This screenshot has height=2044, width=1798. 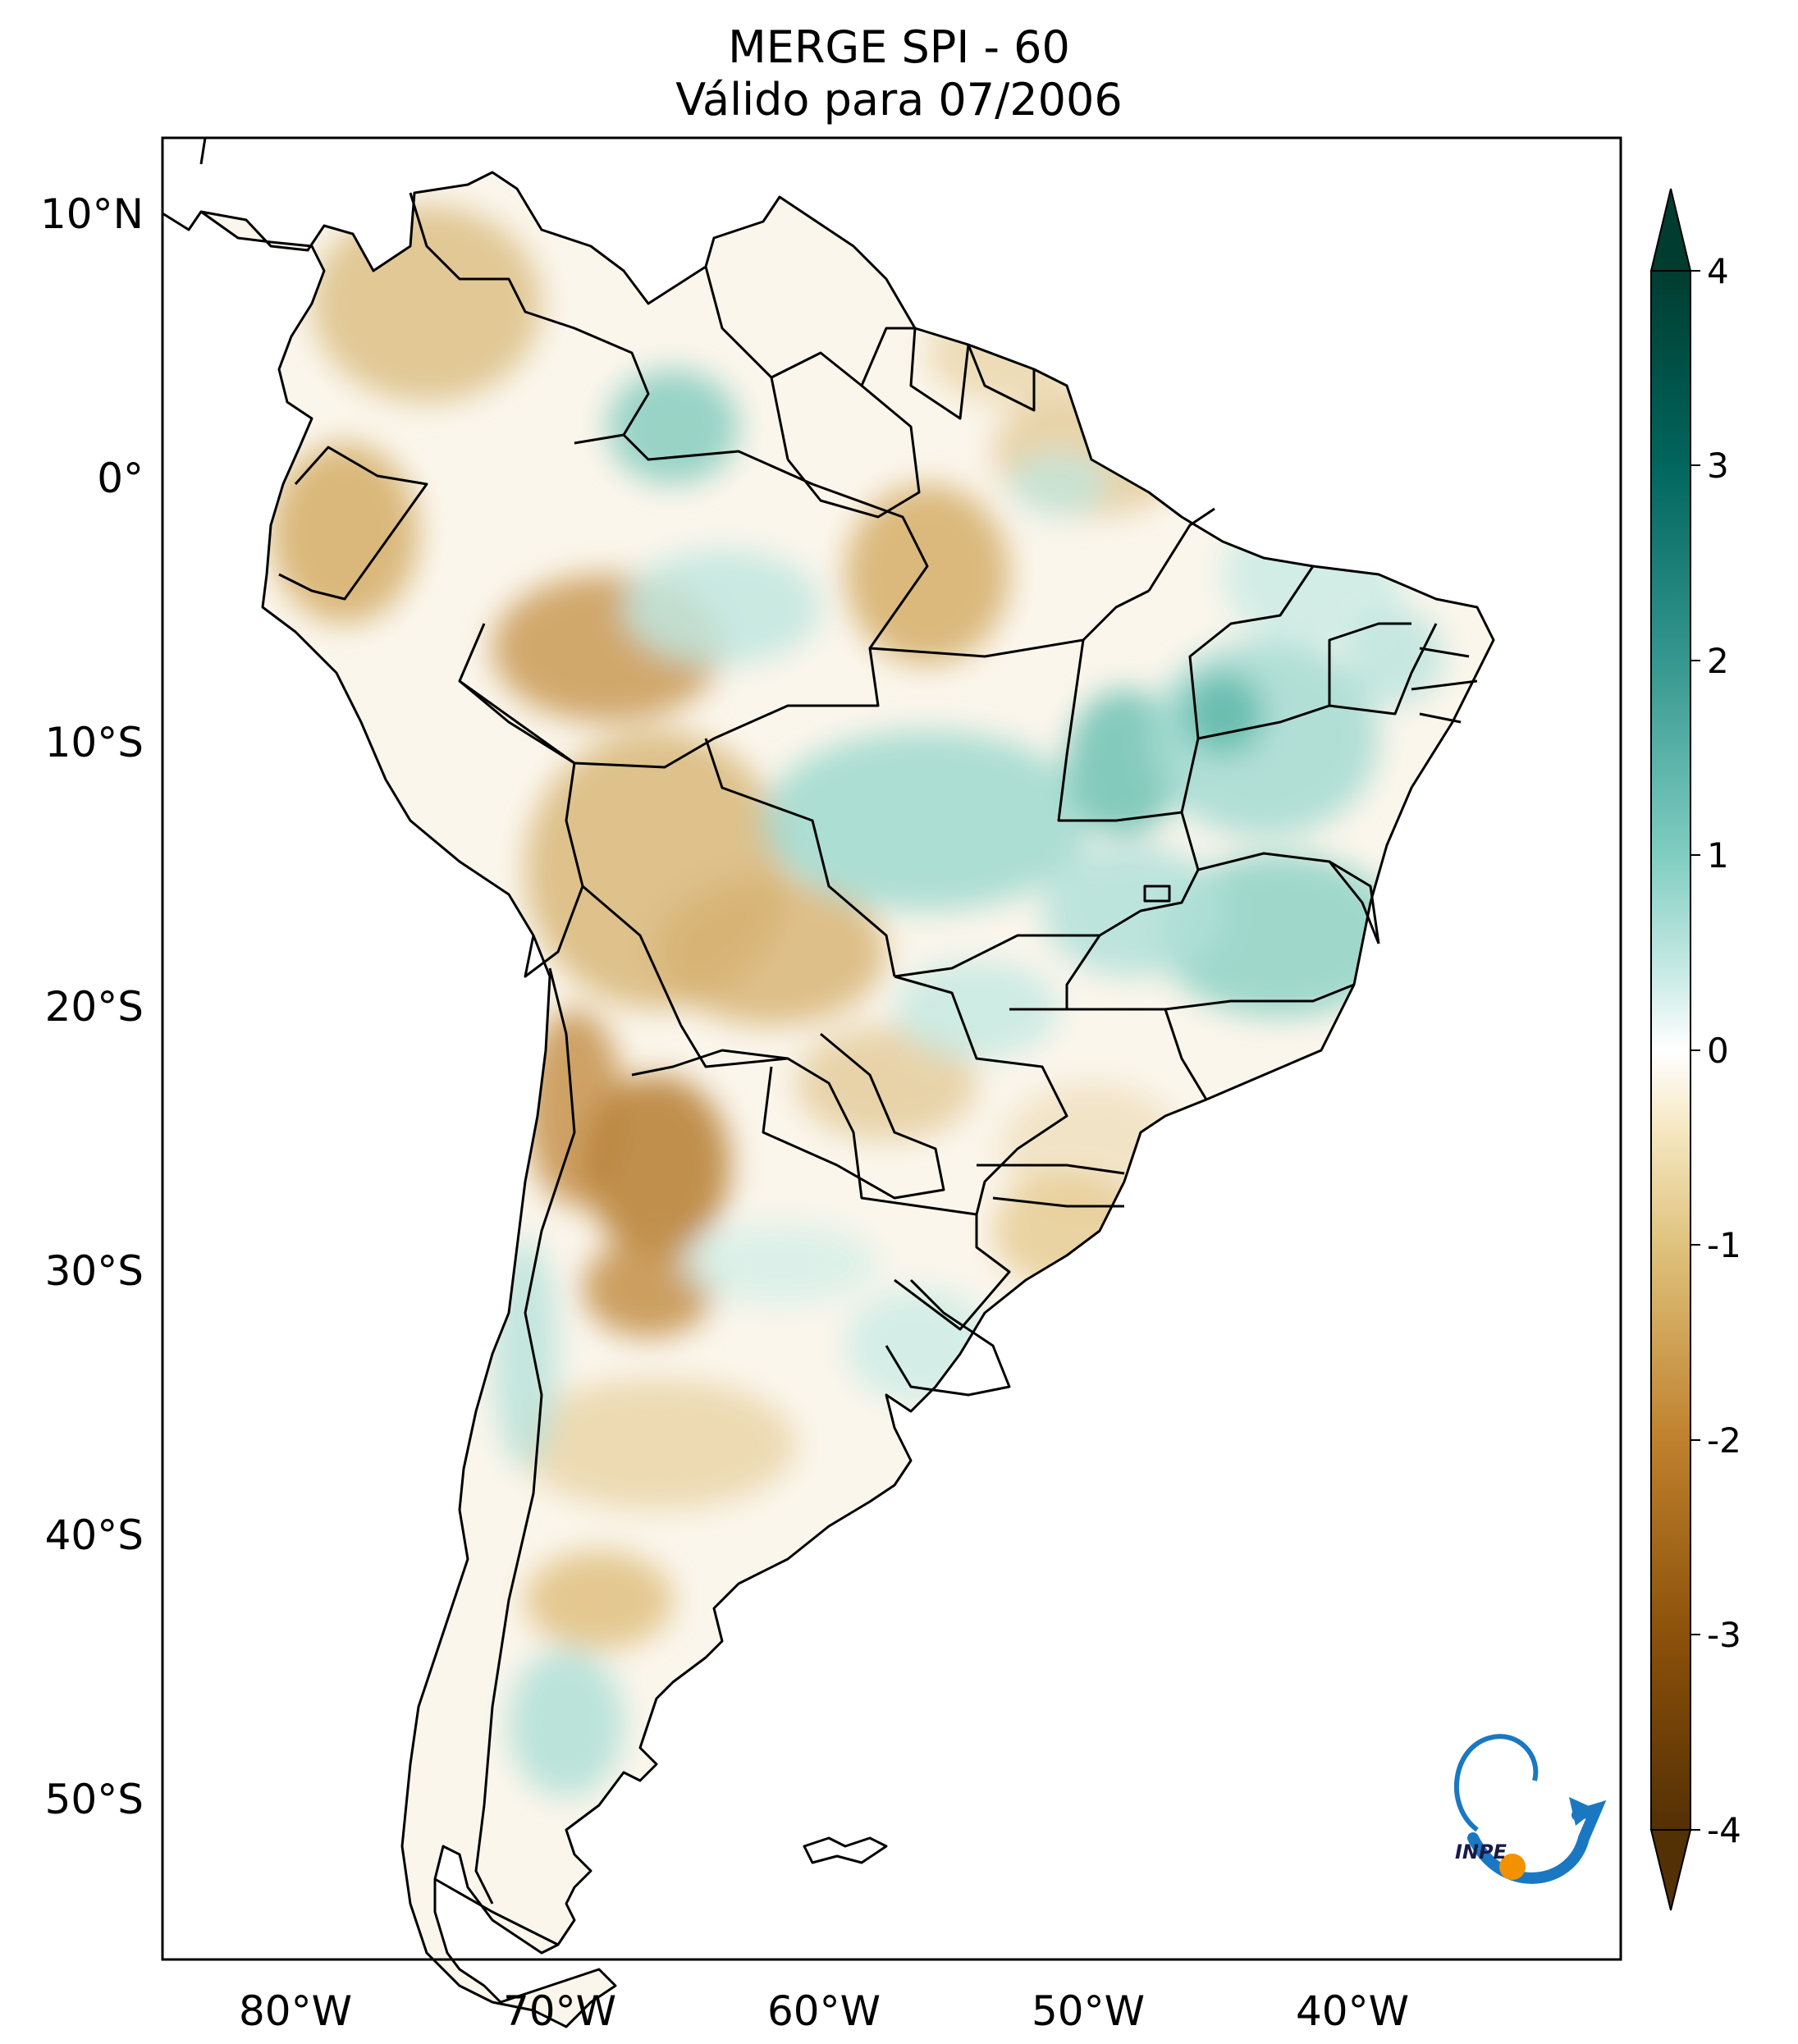 I want to click on lon-tick-label: 70°W, so click(x=559, y=2011).